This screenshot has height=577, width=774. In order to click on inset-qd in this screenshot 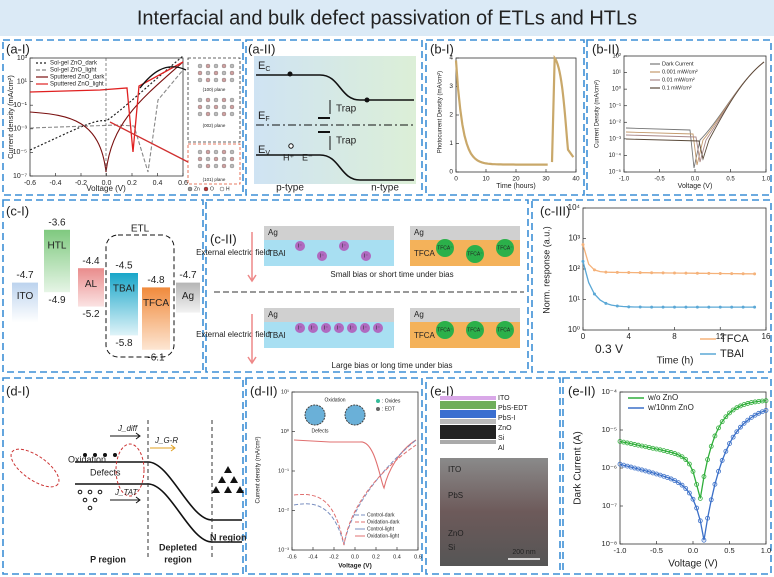, I will do `click(315, 415)`.